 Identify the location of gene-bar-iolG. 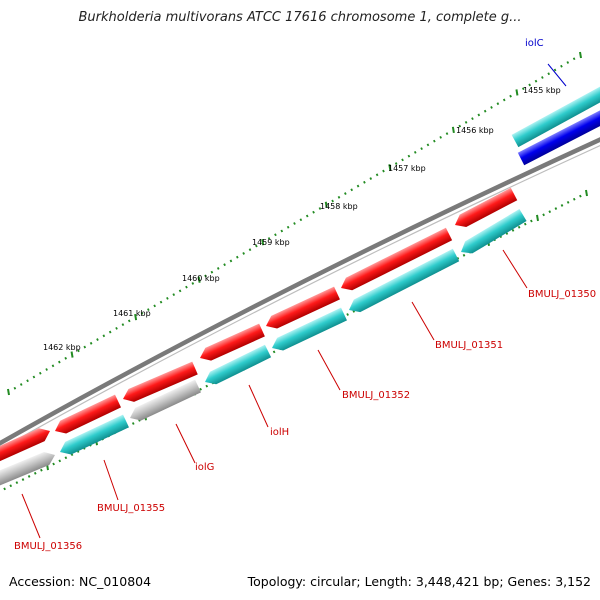
(164, 402).